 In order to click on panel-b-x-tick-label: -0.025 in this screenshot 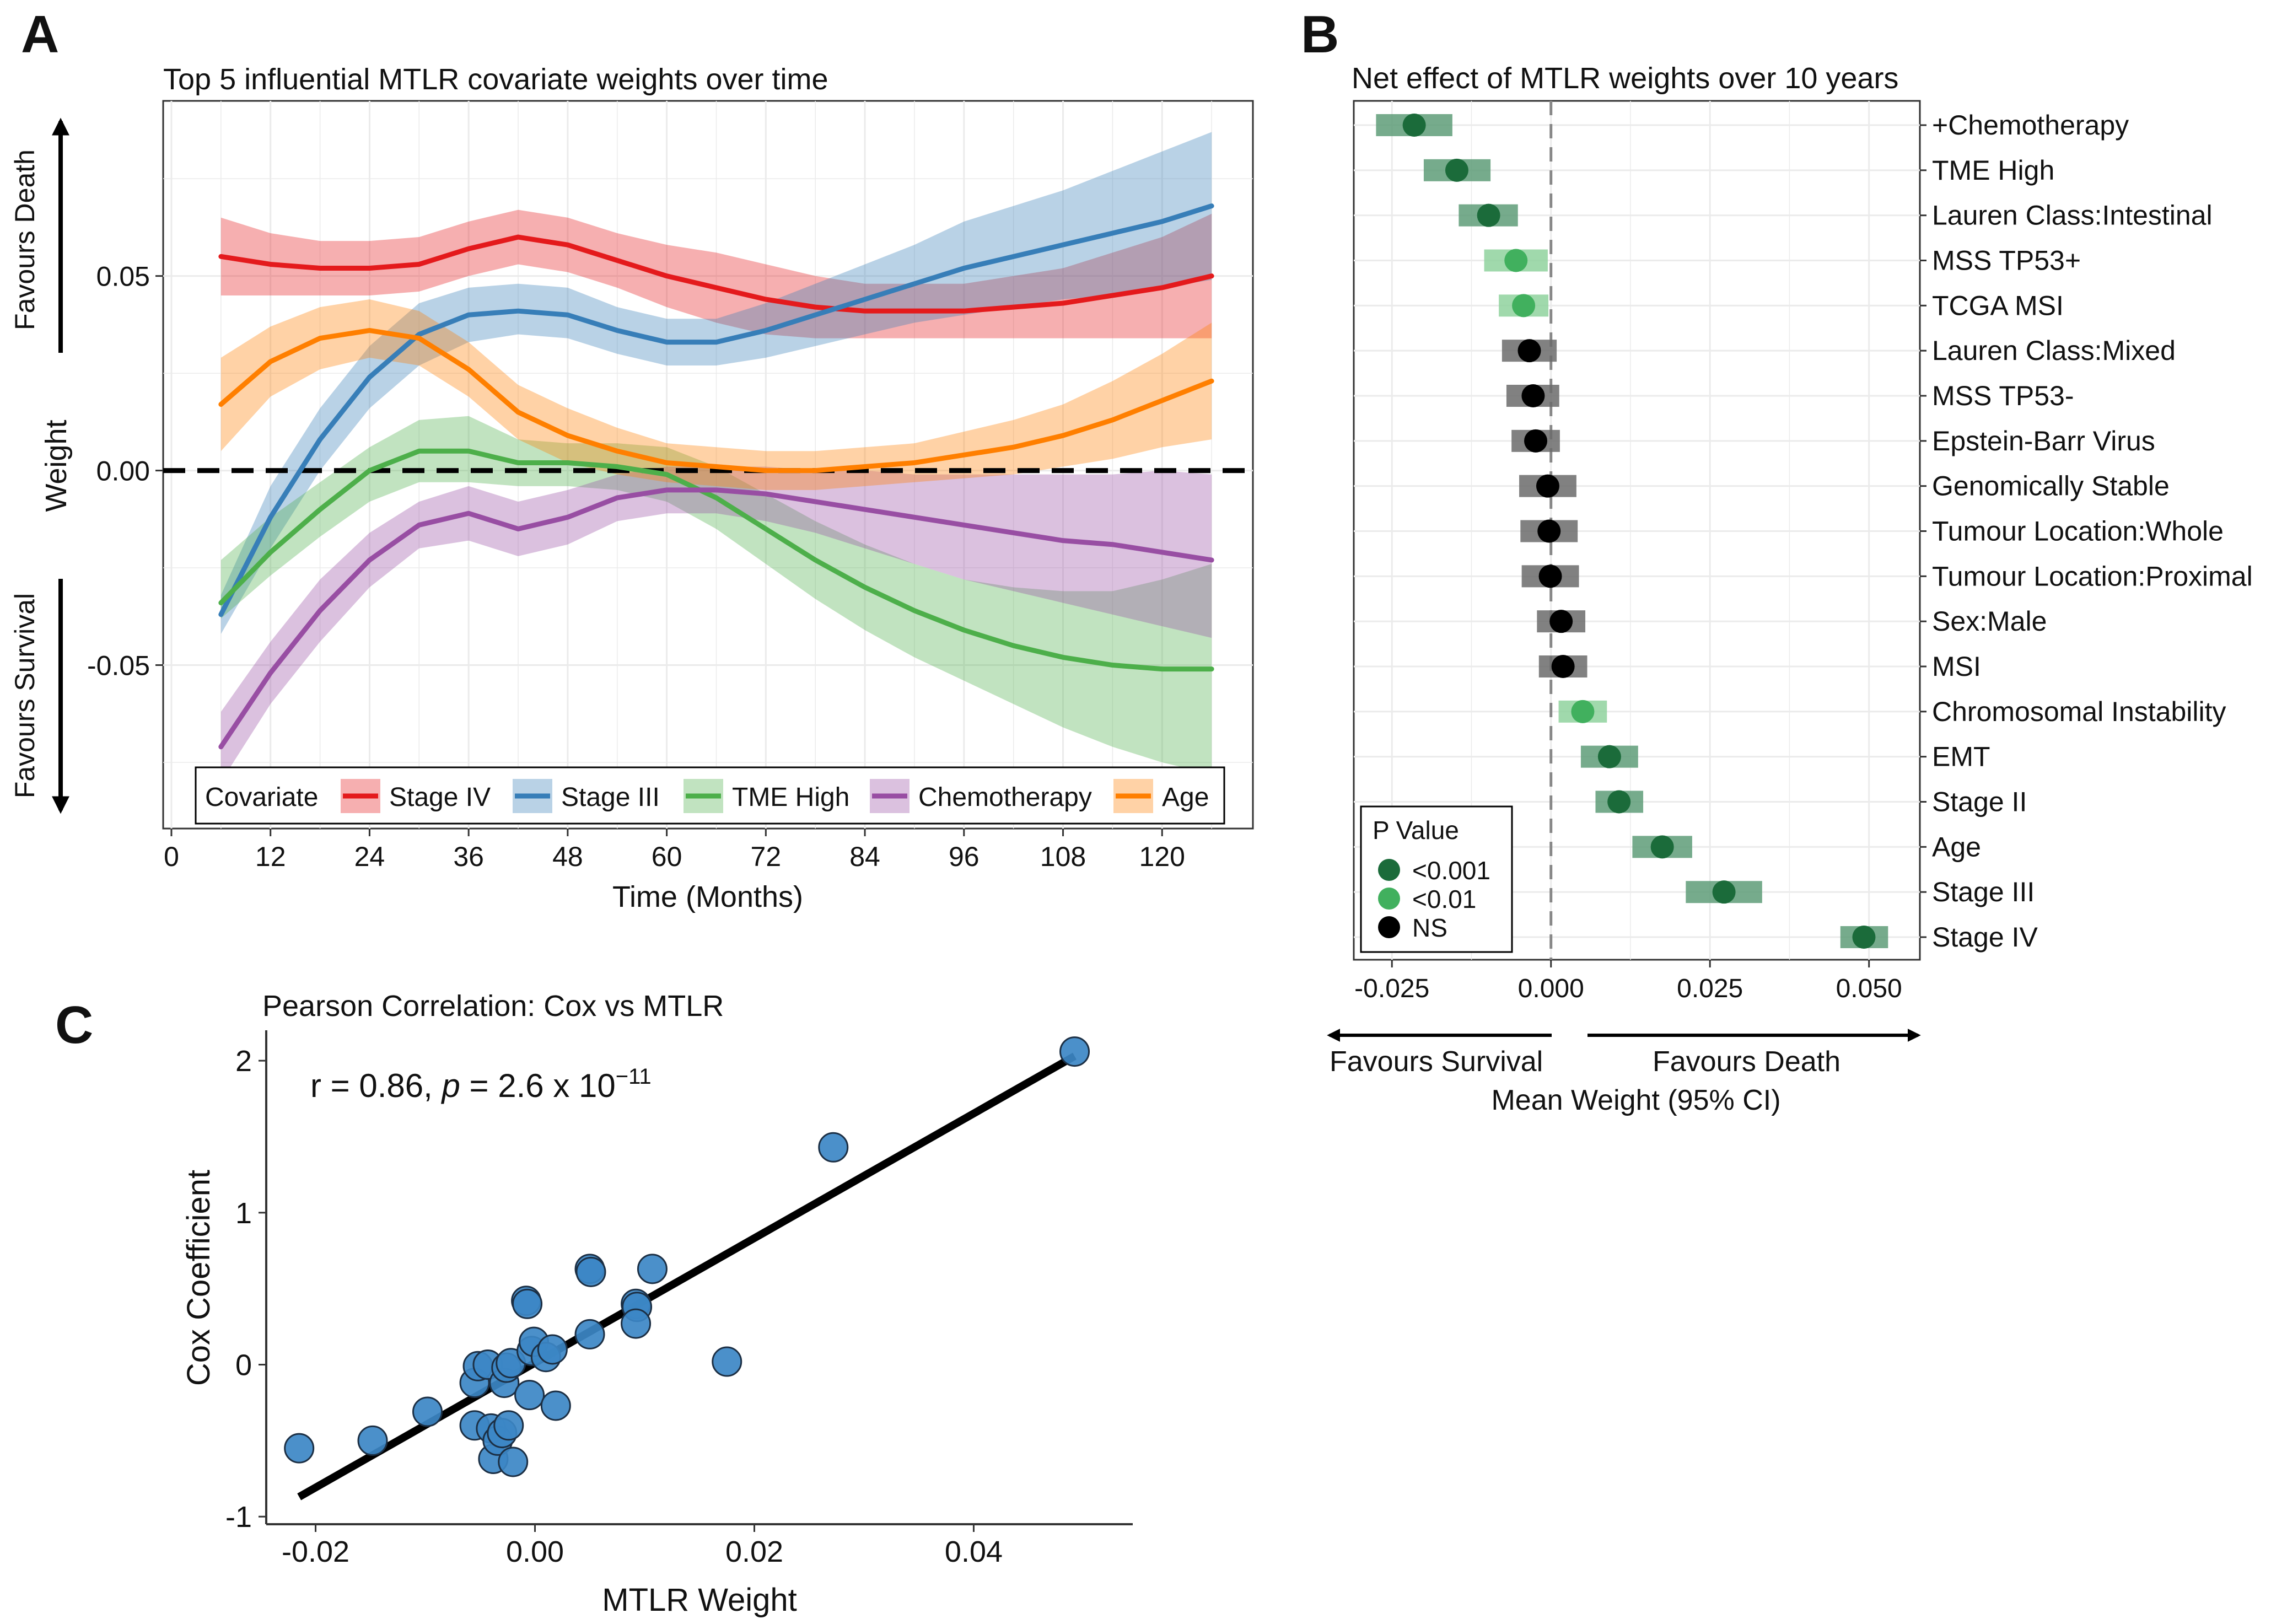, I will do `click(1391, 989)`.